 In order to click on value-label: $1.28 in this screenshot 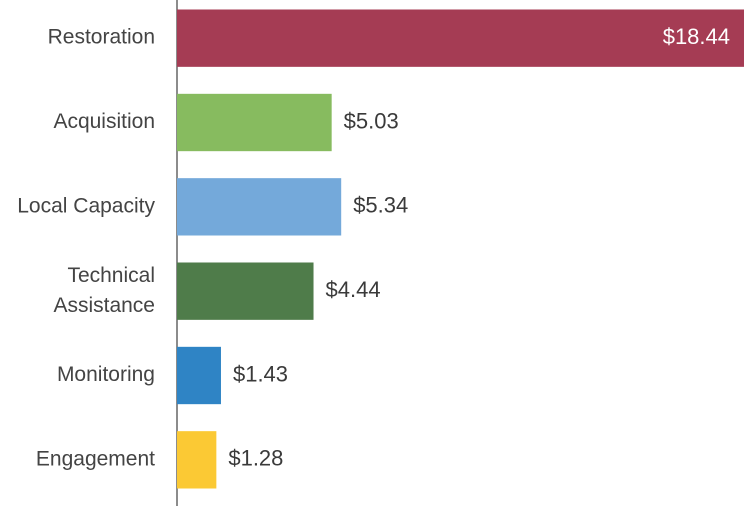, I will do `click(255, 458)`.